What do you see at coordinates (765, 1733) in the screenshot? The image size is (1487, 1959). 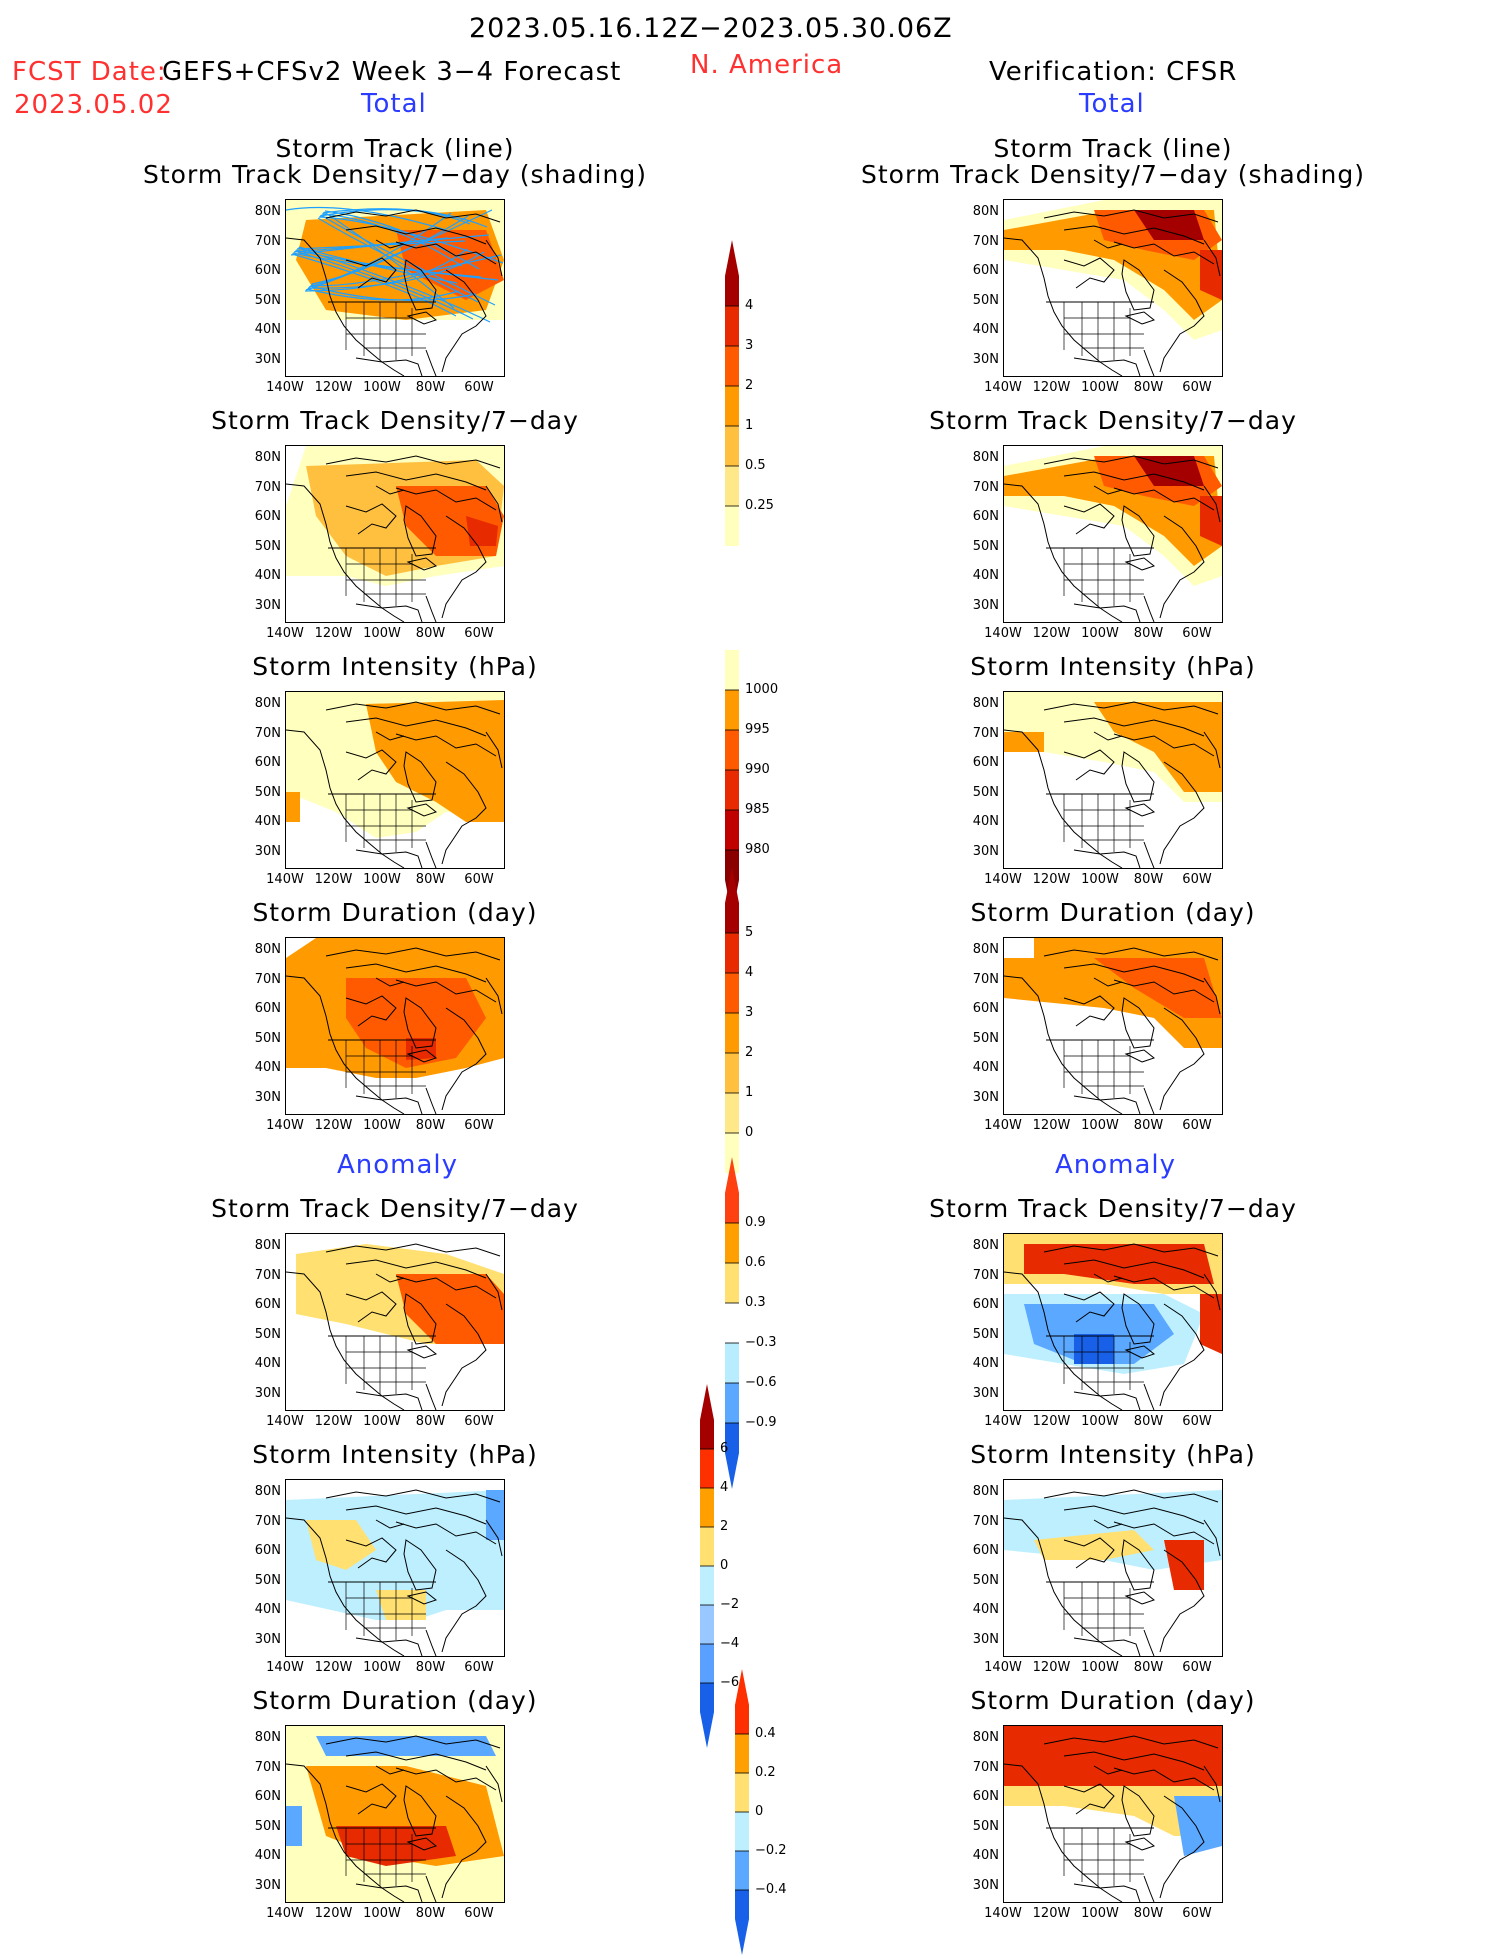 I see `anom-duration-label: 0.4` at bounding box center [765, 1733].